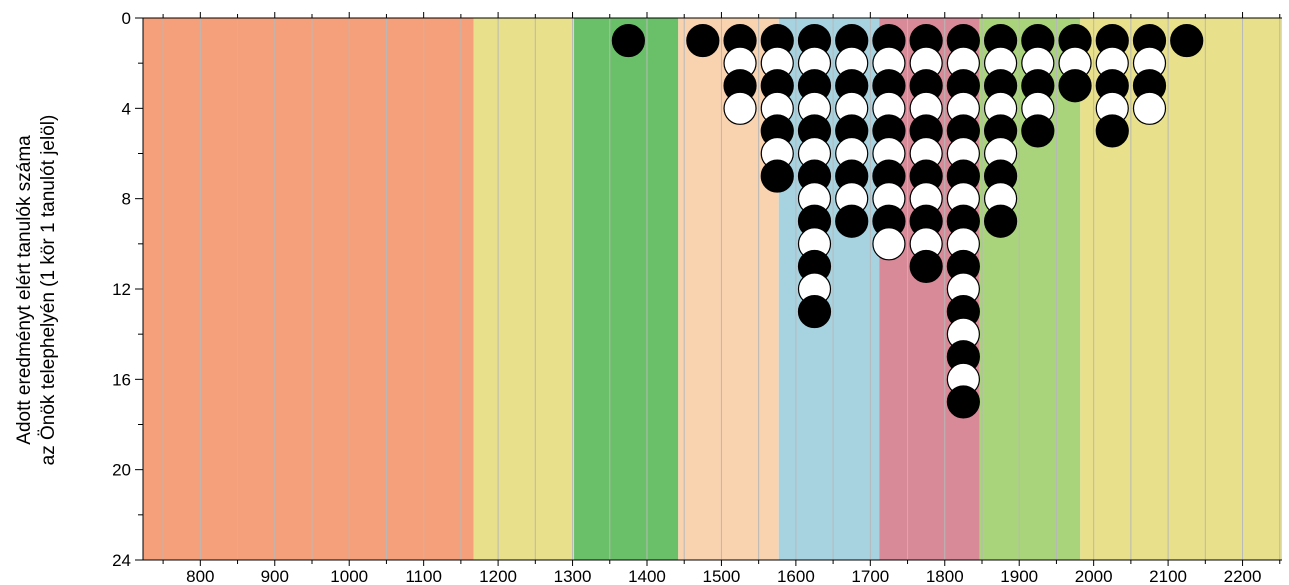  Describe the element at coordinates (870, 576) in the screenshot. I see `x-tick-label: 1700` at that location.